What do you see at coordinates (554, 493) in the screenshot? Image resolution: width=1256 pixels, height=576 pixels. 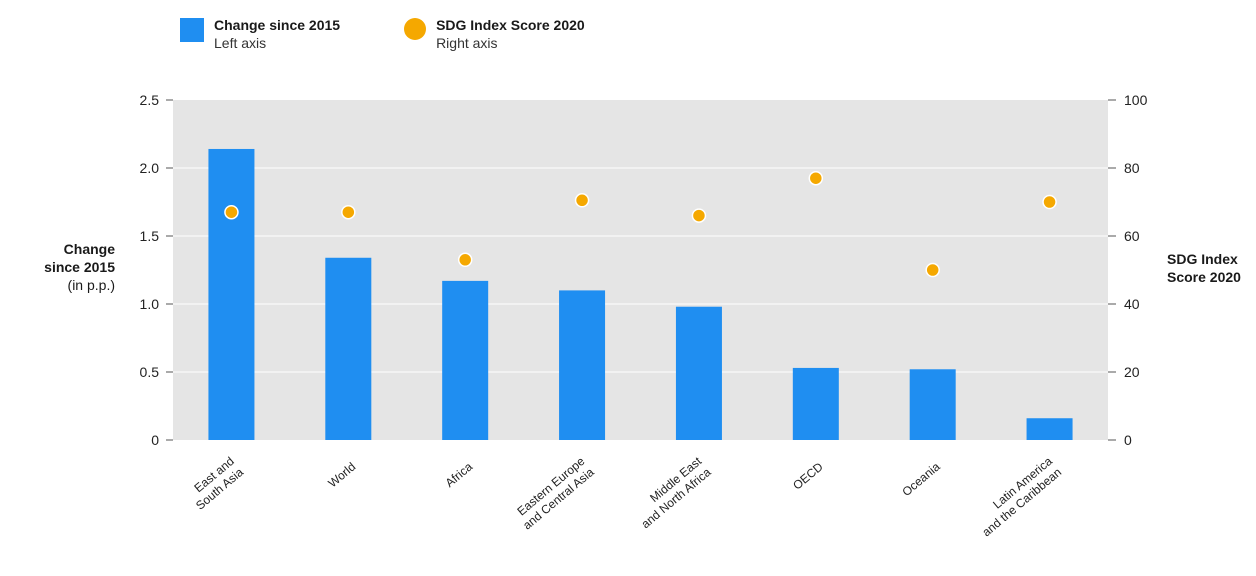 I see `x-tick-label-3: Eastern Europeand Central Asia` at bounding box center [554, 493].